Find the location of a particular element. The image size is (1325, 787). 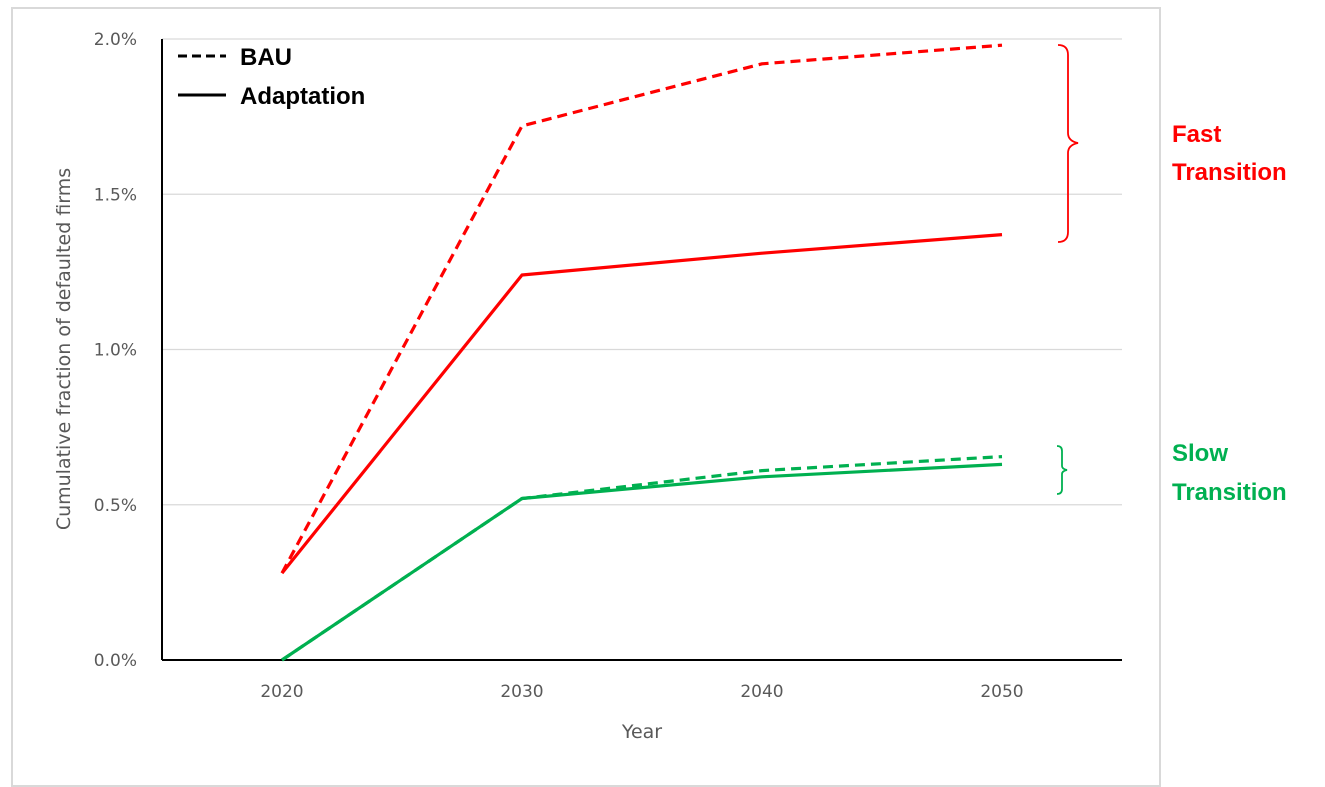

y-tick-label: 1.0% is located at coordinates (115, 351).